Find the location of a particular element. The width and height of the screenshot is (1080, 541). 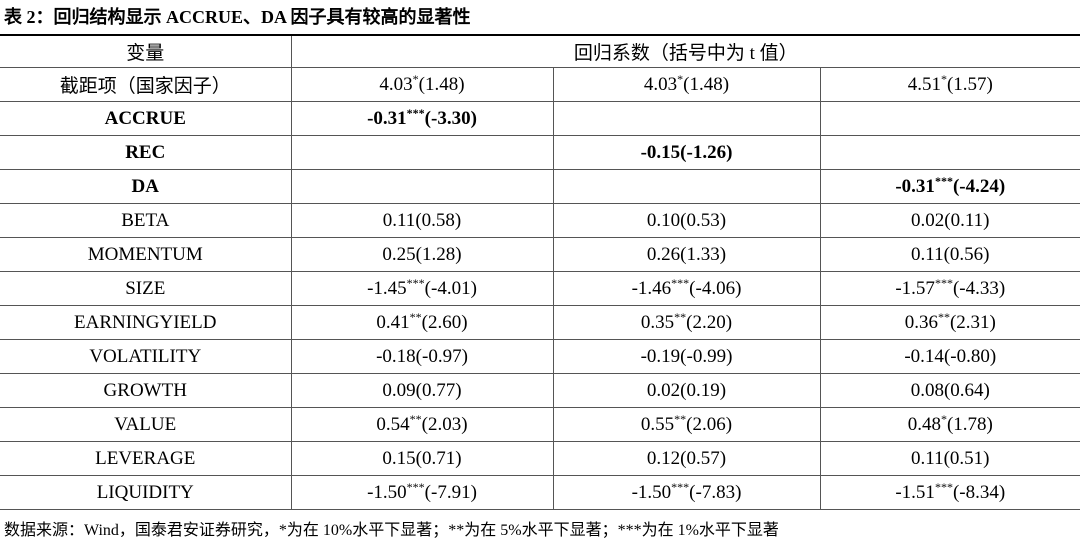

table-row: DA -0.31***(-4.24) is located at coordinates (540, 186).